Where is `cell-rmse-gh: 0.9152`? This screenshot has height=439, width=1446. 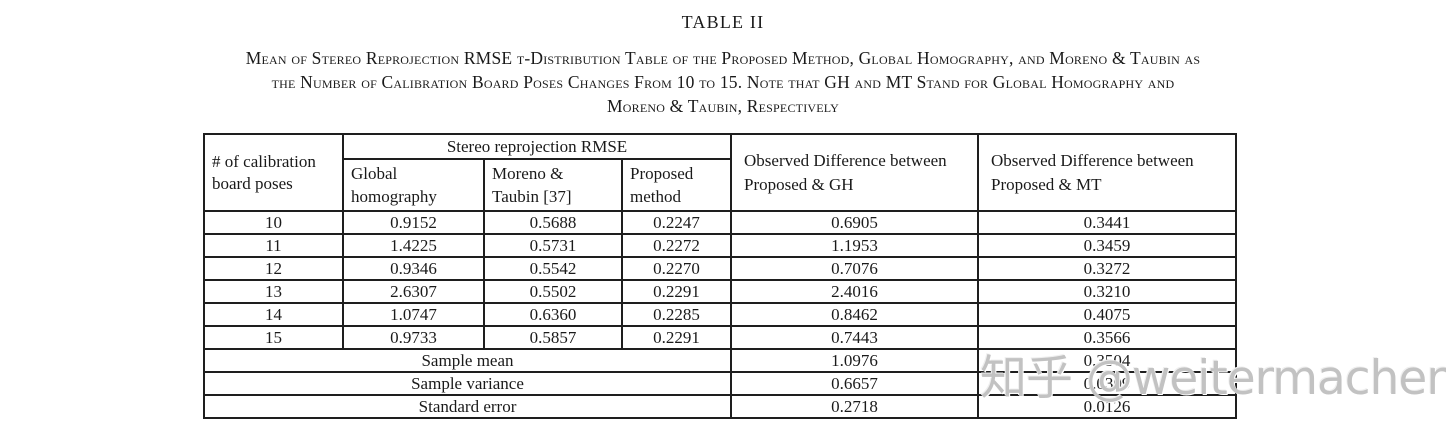 cell-rmse-gh: 0.9152 is located at coordinates (413, 222).